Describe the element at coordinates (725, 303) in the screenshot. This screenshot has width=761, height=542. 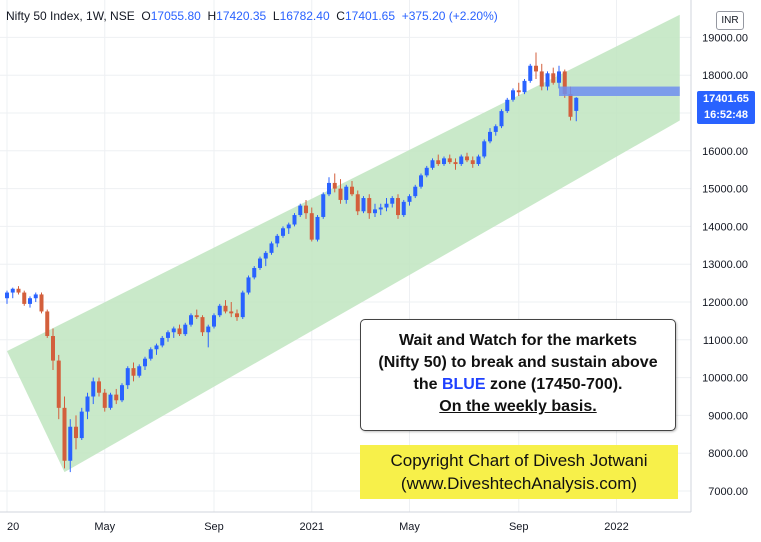
I see `y-tick-label: 12000.00` at that location.